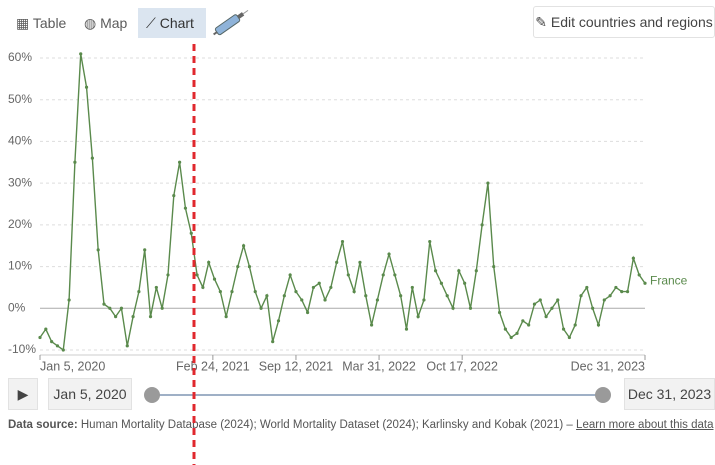  What do you see at coordinates (296, 366) in the screenshot?
I see `x-tick-label: Sep 12, 2021` at bounding box center [296, 366].